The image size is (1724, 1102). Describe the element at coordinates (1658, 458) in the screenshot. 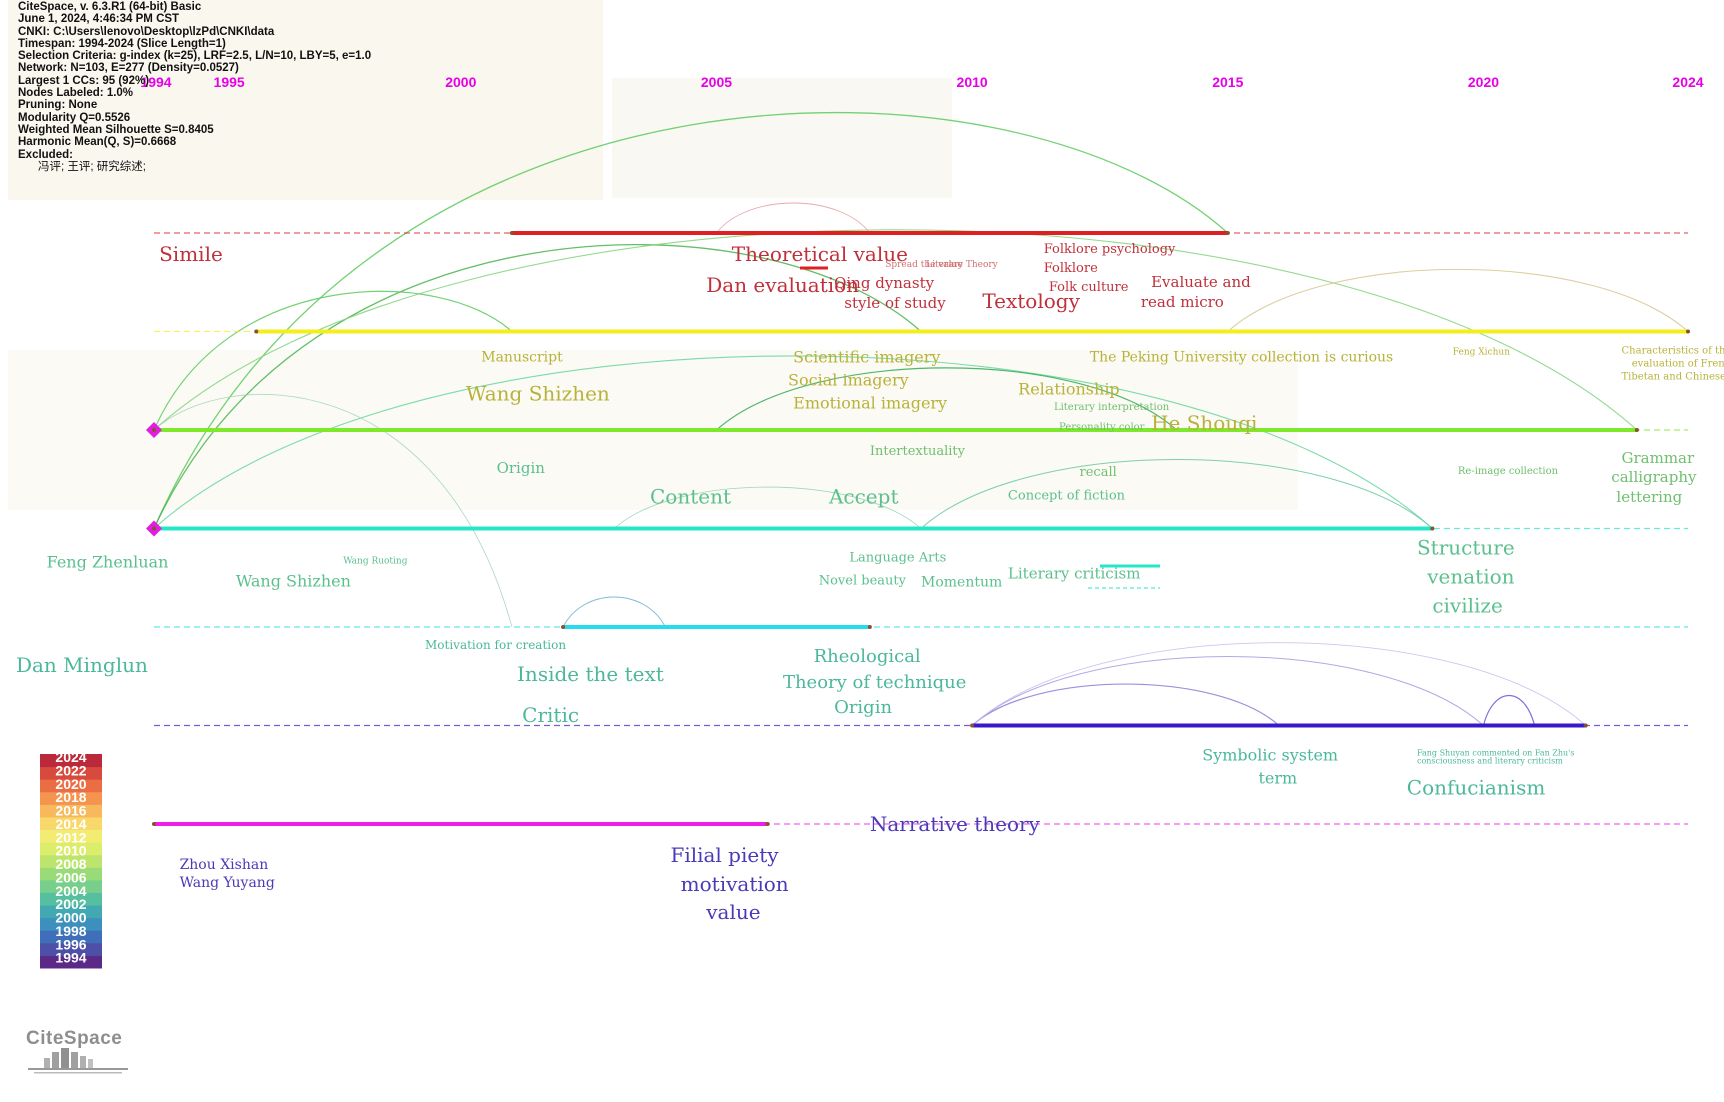

I see `term-label: Grammar` at that location.